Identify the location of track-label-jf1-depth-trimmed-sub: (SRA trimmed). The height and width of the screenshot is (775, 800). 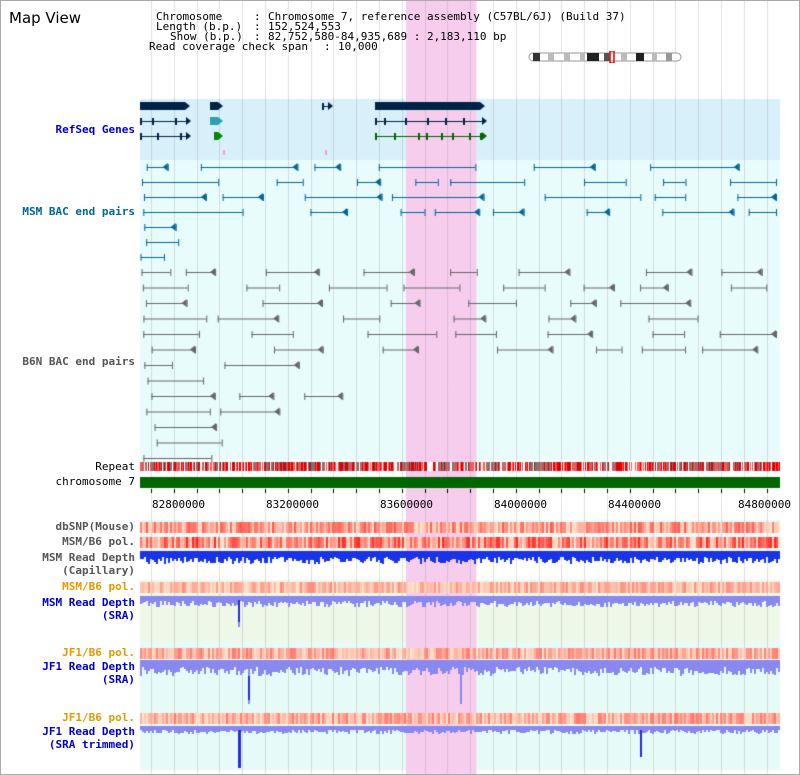
(91, 744).